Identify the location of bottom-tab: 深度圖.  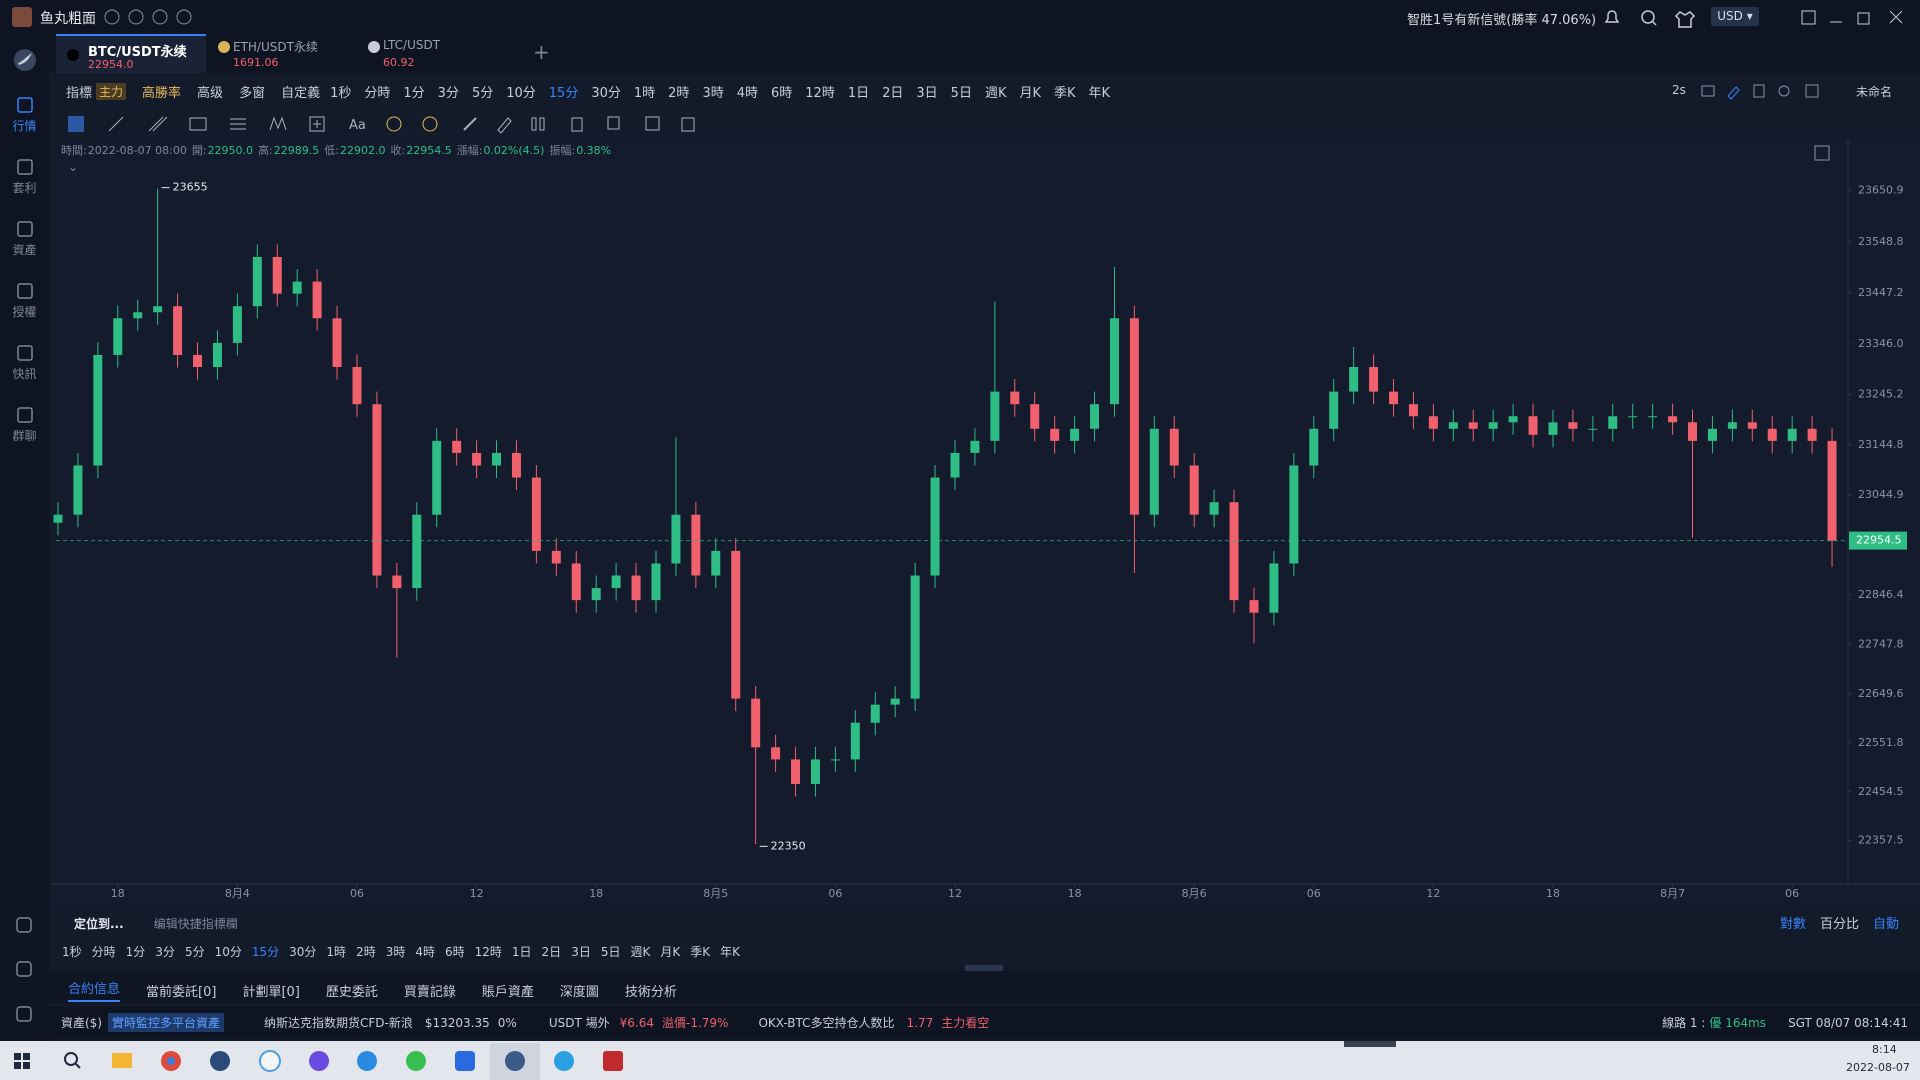
(579, 992).